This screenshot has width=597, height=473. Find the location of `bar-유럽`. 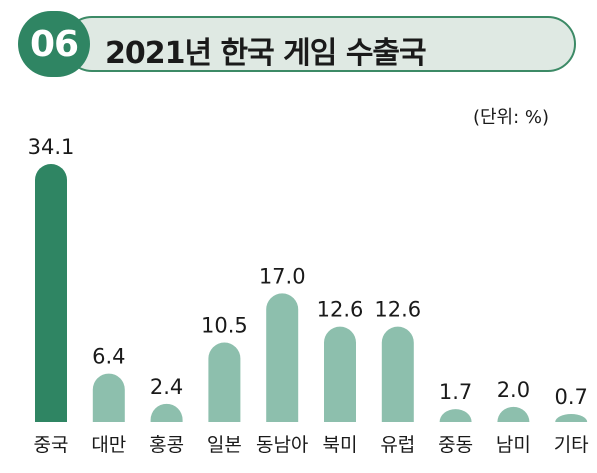

bar-유럽 is located at coordinates (397, 374).